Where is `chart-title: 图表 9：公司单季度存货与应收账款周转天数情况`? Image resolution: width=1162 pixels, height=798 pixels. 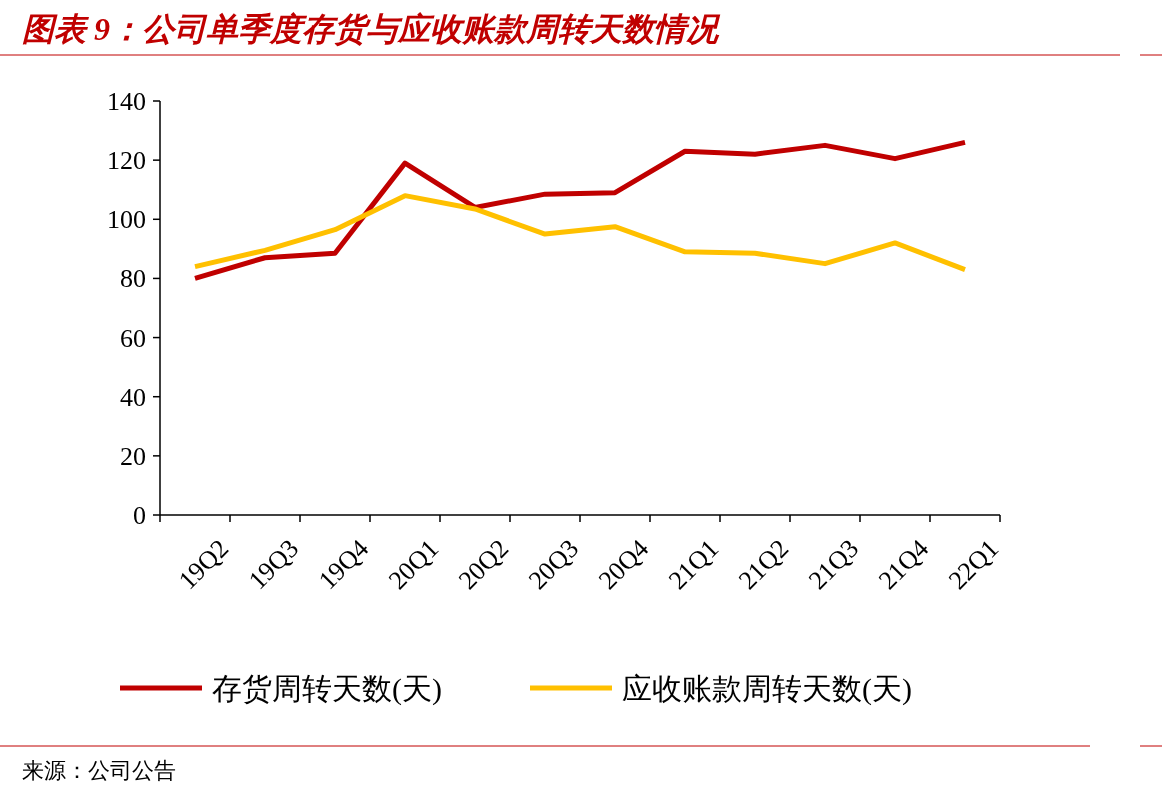 chart-title: 图表 9：公司单季度存货与应收账款周转天数情况 is located at coordinates (371, 29).